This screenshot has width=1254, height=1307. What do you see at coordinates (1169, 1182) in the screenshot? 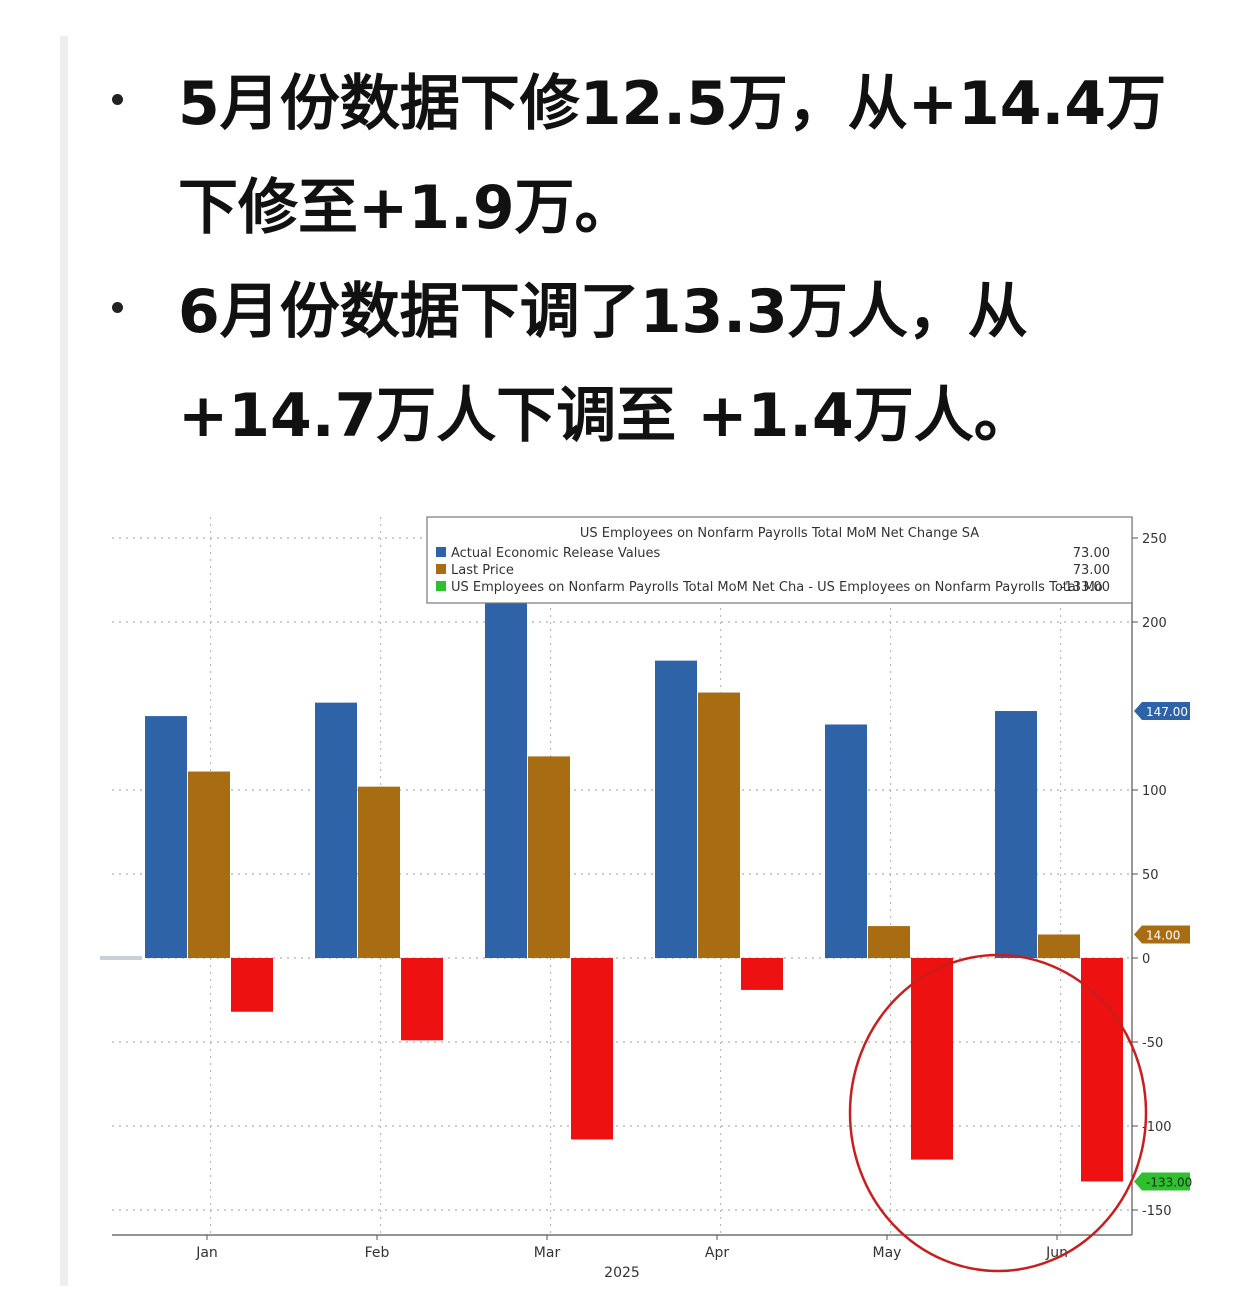
I see `right-tag-label: -133.00` at bounding box center [1169, 1182].